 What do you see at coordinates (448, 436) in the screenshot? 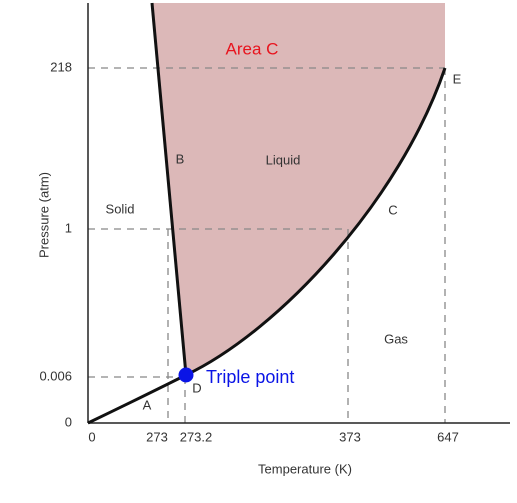
I see `x-tick-label: 647` at bounding box center [448, 436].